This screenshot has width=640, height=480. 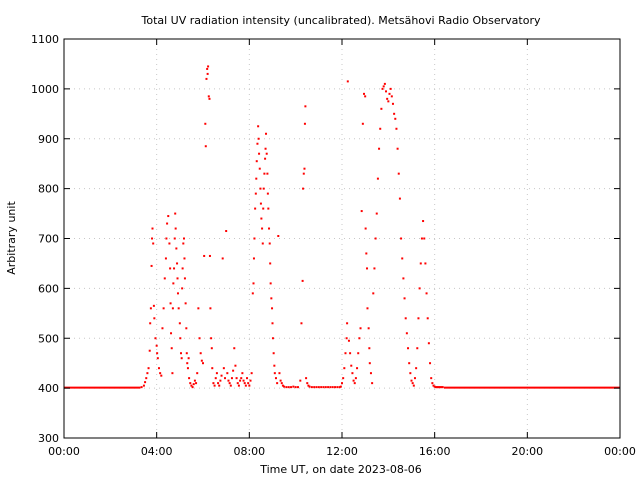 I want to click on x-axis-label: Time UT, on date 2023-08-06, so click(x=340, y=469).